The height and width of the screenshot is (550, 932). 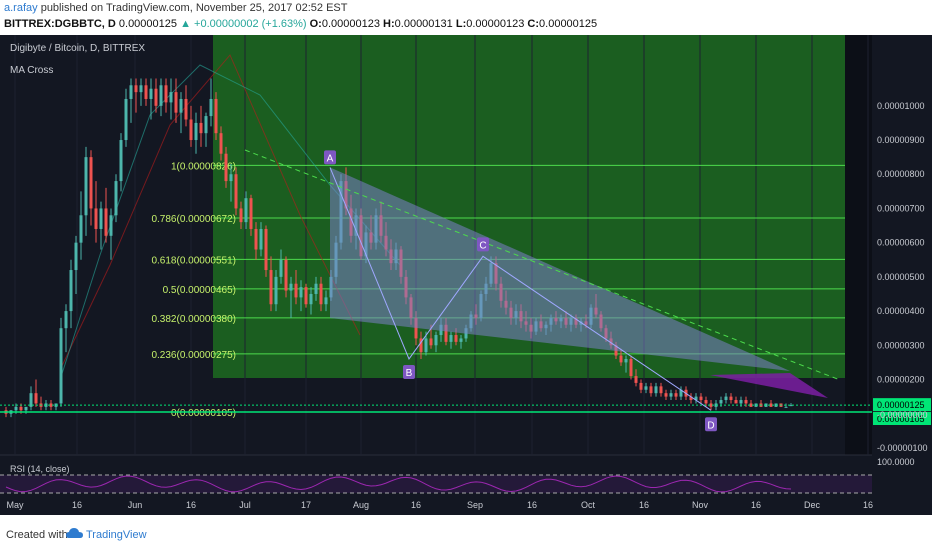 What do you see at coordinates (901, 311) in the screenshot?
I see `price-tick-label: 0.00000400` at bounding box center [901, 311].